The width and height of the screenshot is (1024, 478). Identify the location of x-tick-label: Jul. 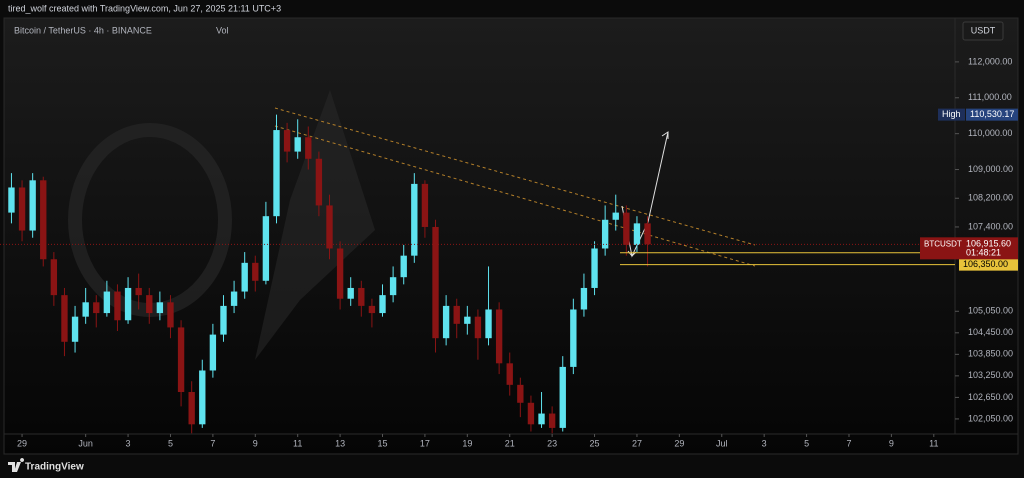
(722, 443).